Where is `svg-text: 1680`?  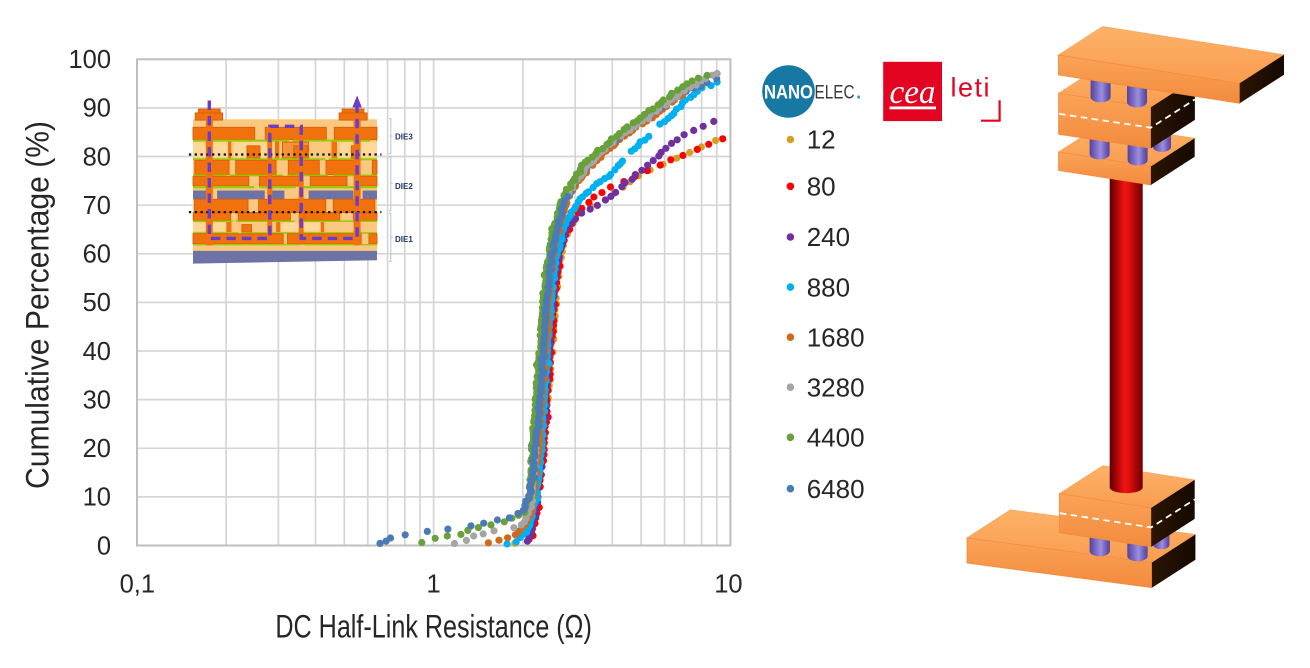 svg-text: 1680 is located at coordinates (836, 337).